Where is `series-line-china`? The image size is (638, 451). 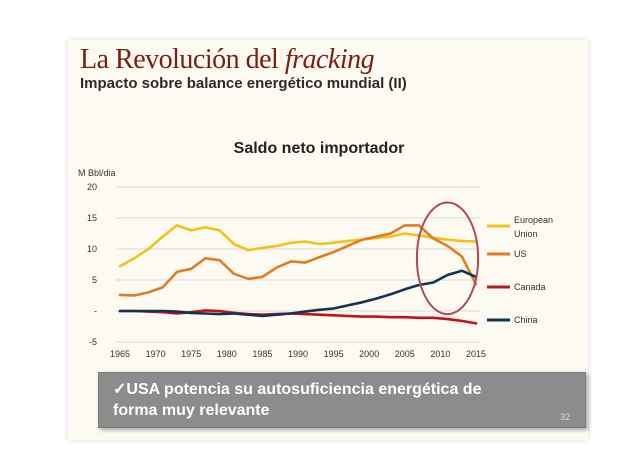 series-line-china is located at coordinates (298, 293).